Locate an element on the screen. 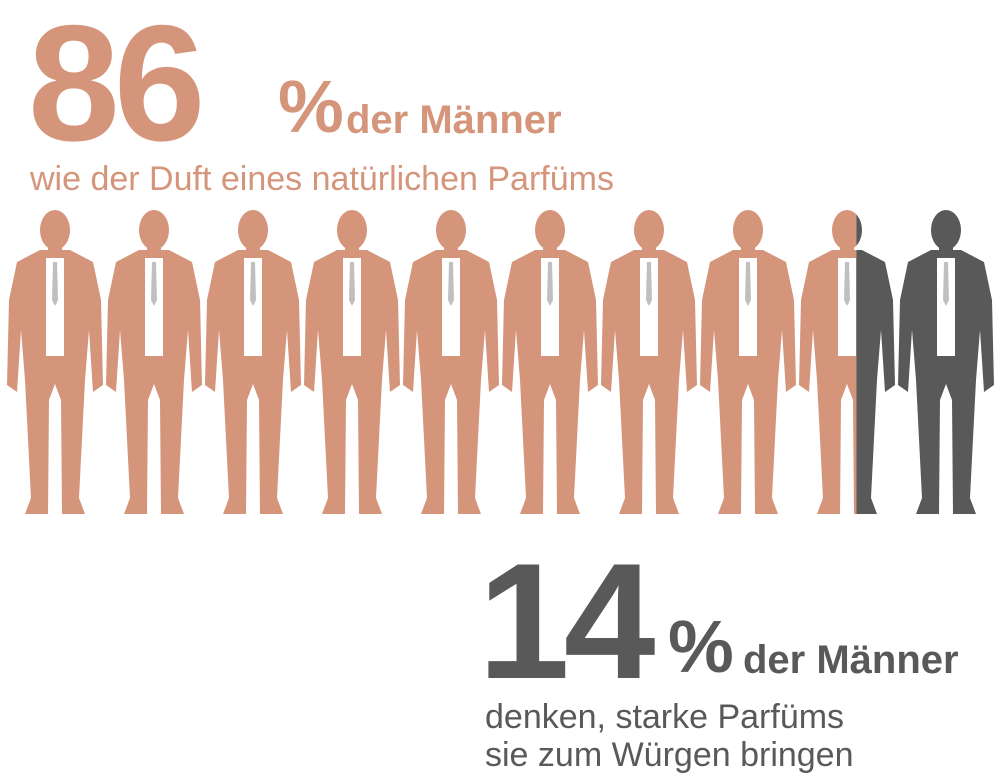  stat-caption: wie der Duft eines natürlichen Parfüms is located at coordinates (321, 179).